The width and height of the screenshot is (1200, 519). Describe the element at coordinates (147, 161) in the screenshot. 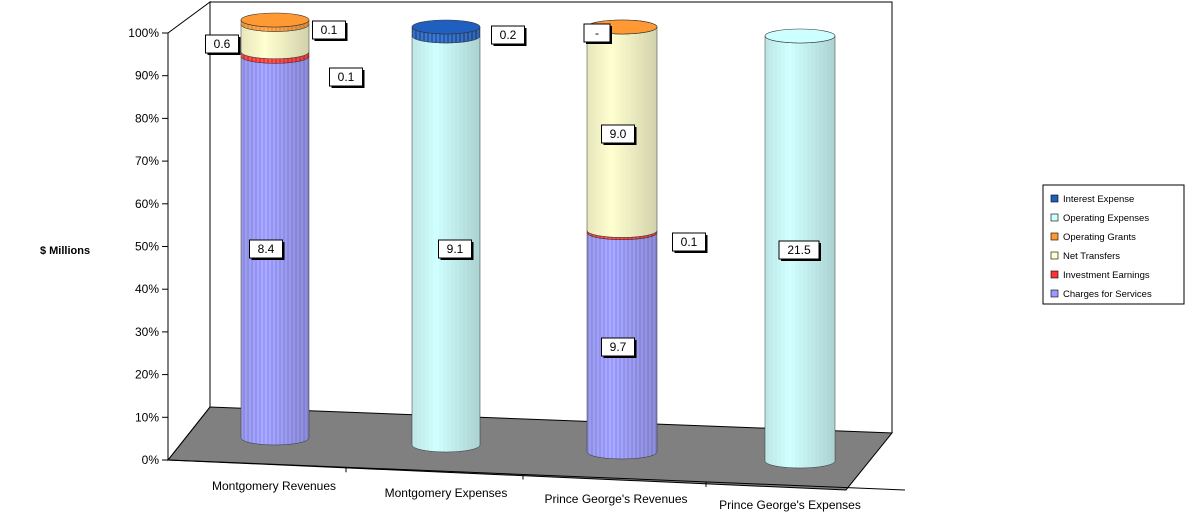

I see `y-tick-label: 70%` at that location.